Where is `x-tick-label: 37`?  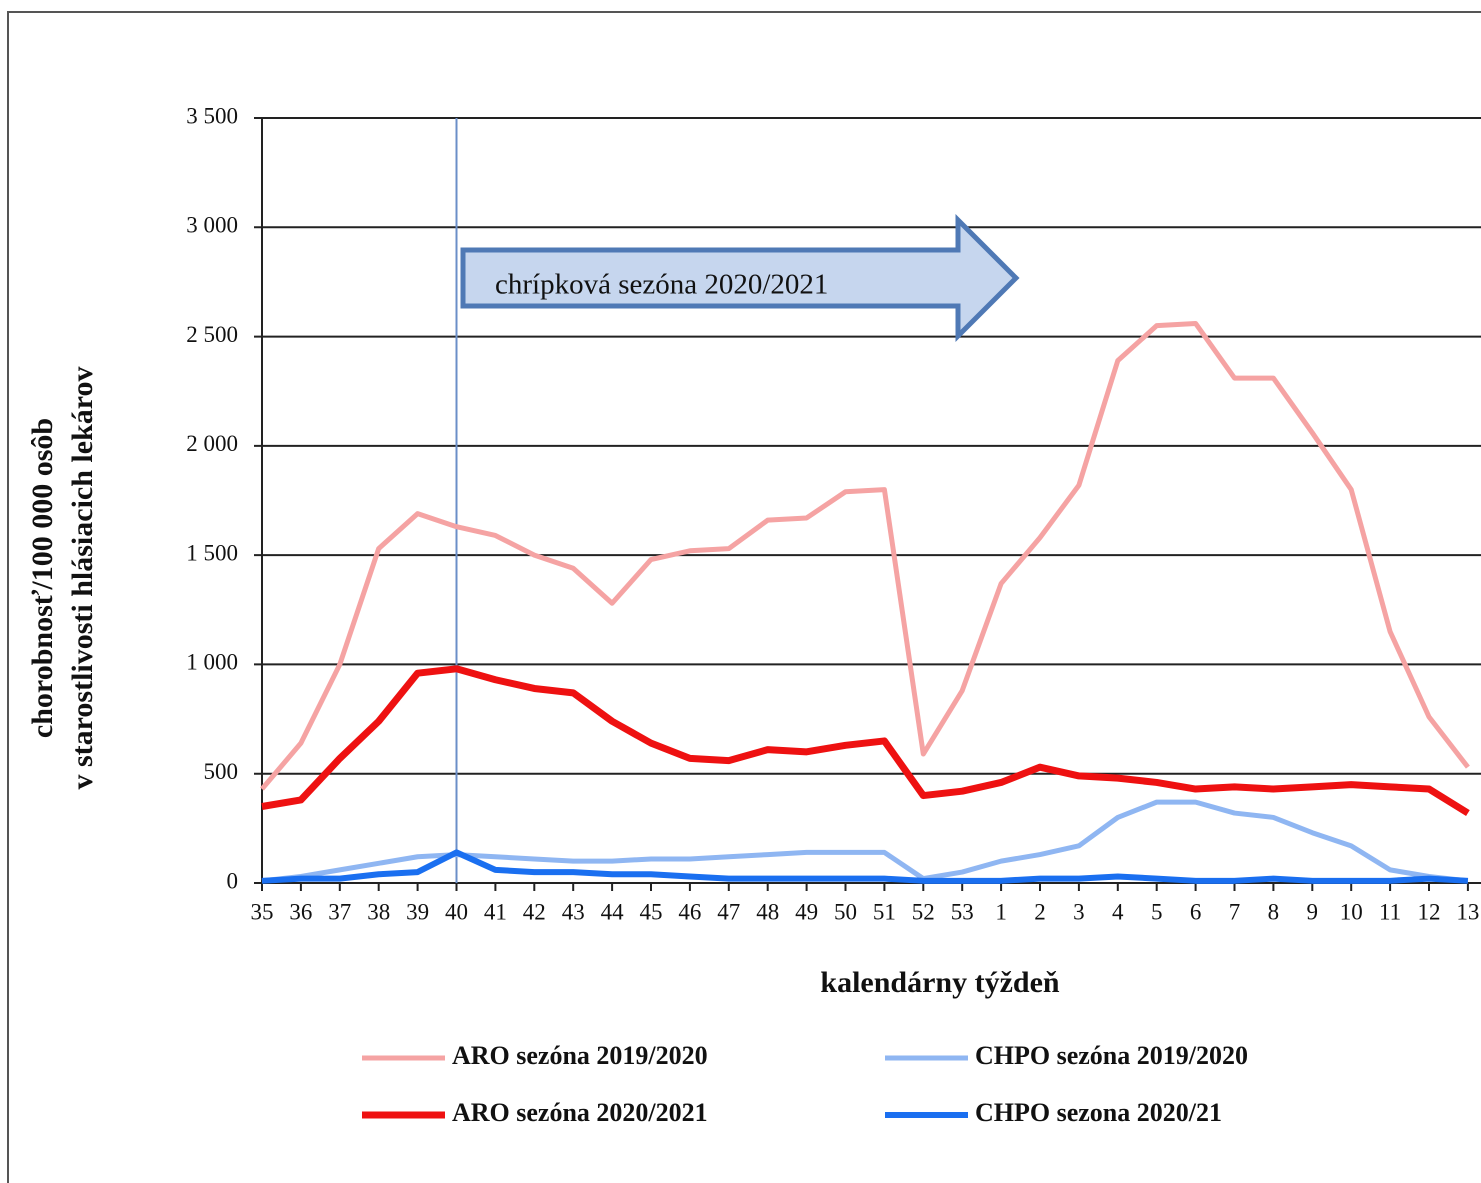 x-tick-label: 37 is located at coordinates (339, 911).